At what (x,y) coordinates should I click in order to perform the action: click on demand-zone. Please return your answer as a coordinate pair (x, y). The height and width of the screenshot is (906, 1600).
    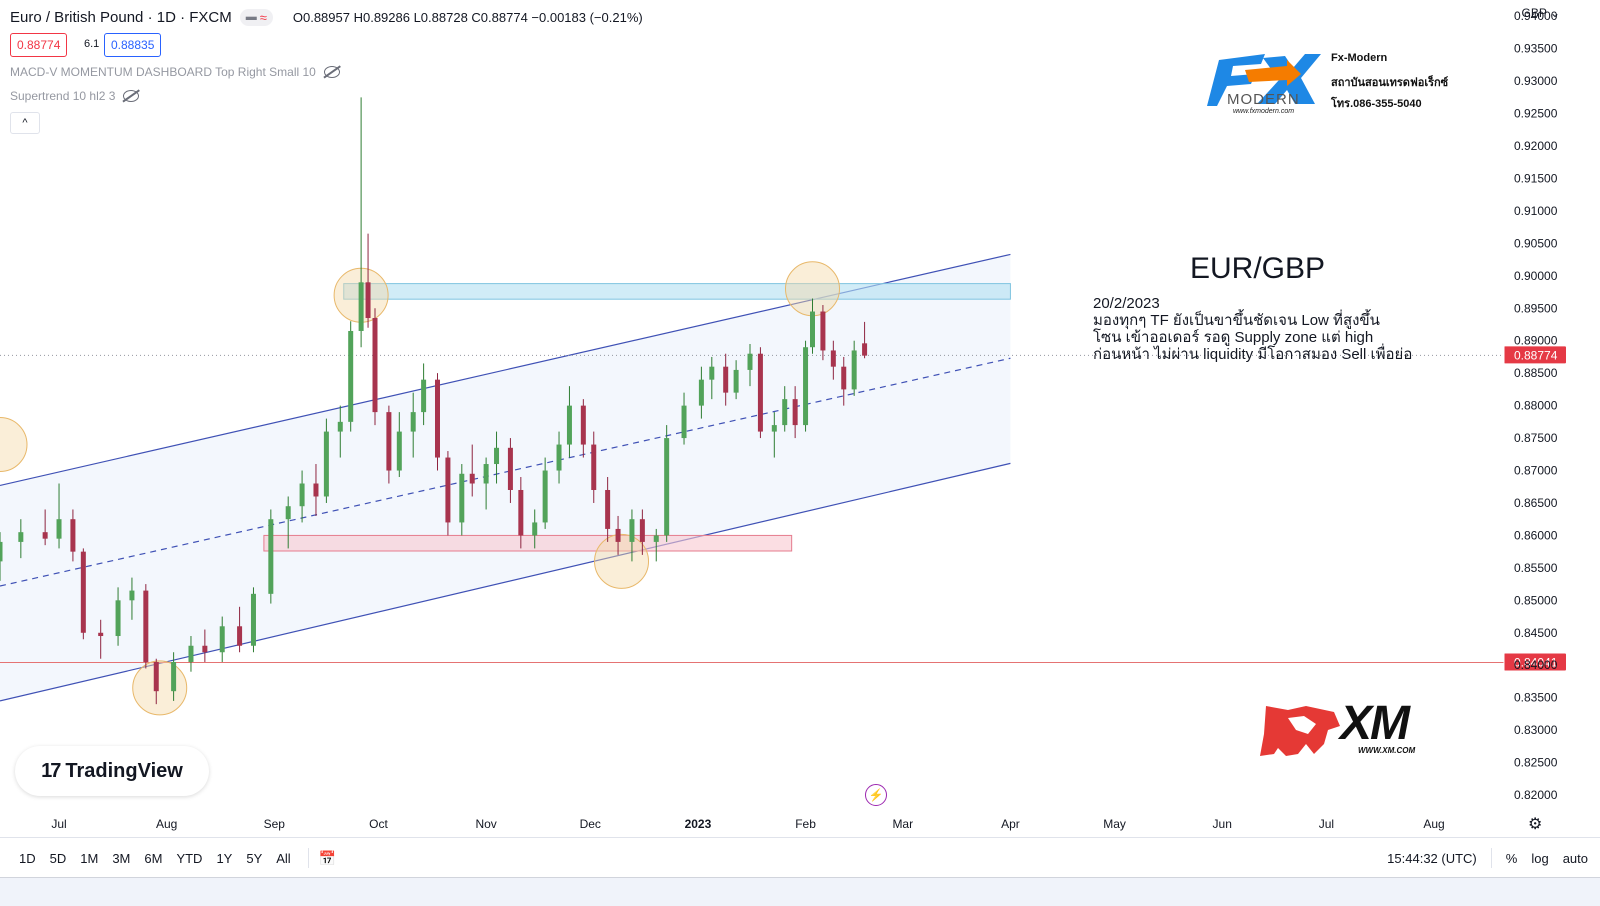
    Looking at the image, I should click on (528, 543).